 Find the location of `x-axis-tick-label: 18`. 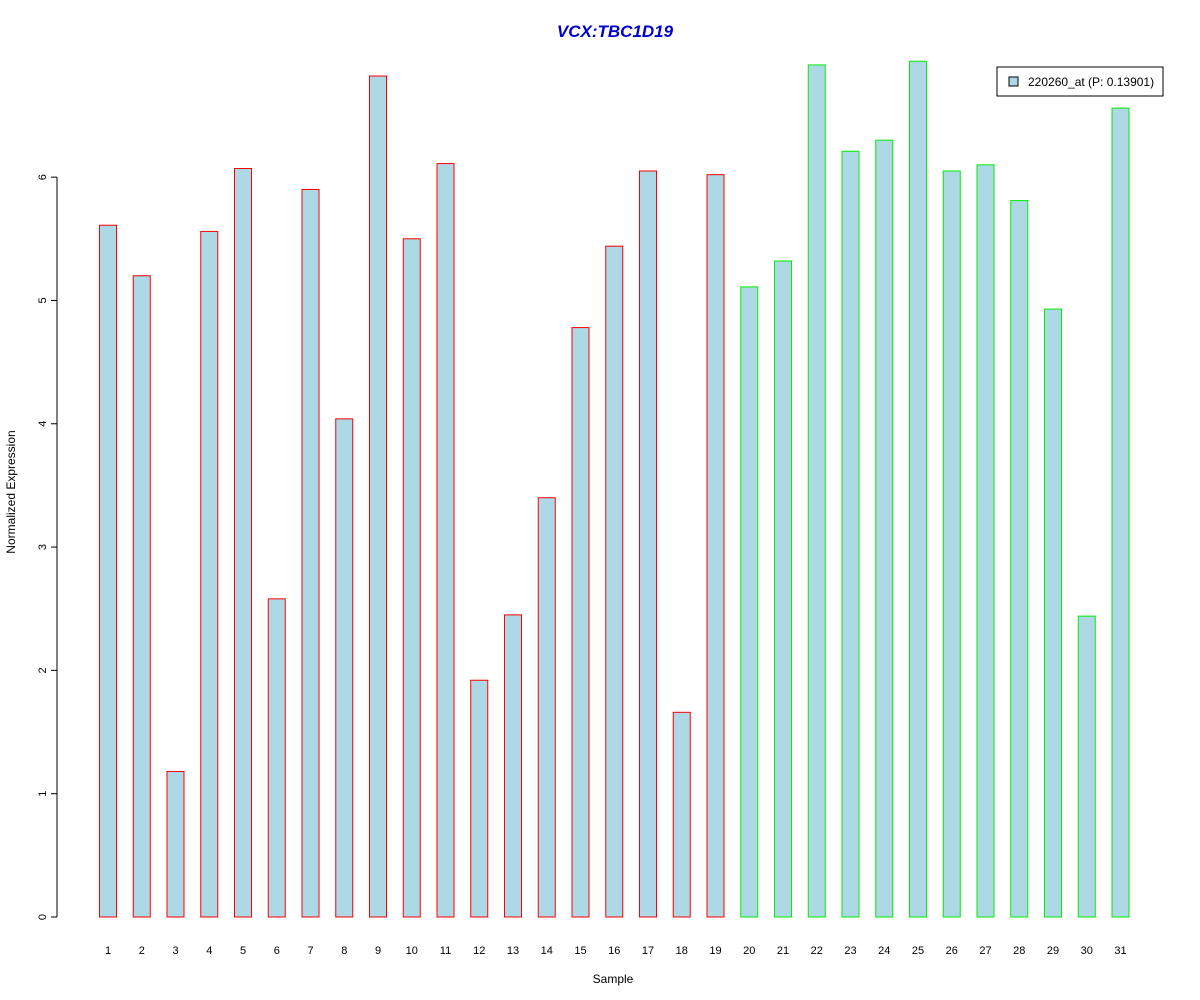

x-axis-tick-label: 18 is located at coordinates (682, 951).